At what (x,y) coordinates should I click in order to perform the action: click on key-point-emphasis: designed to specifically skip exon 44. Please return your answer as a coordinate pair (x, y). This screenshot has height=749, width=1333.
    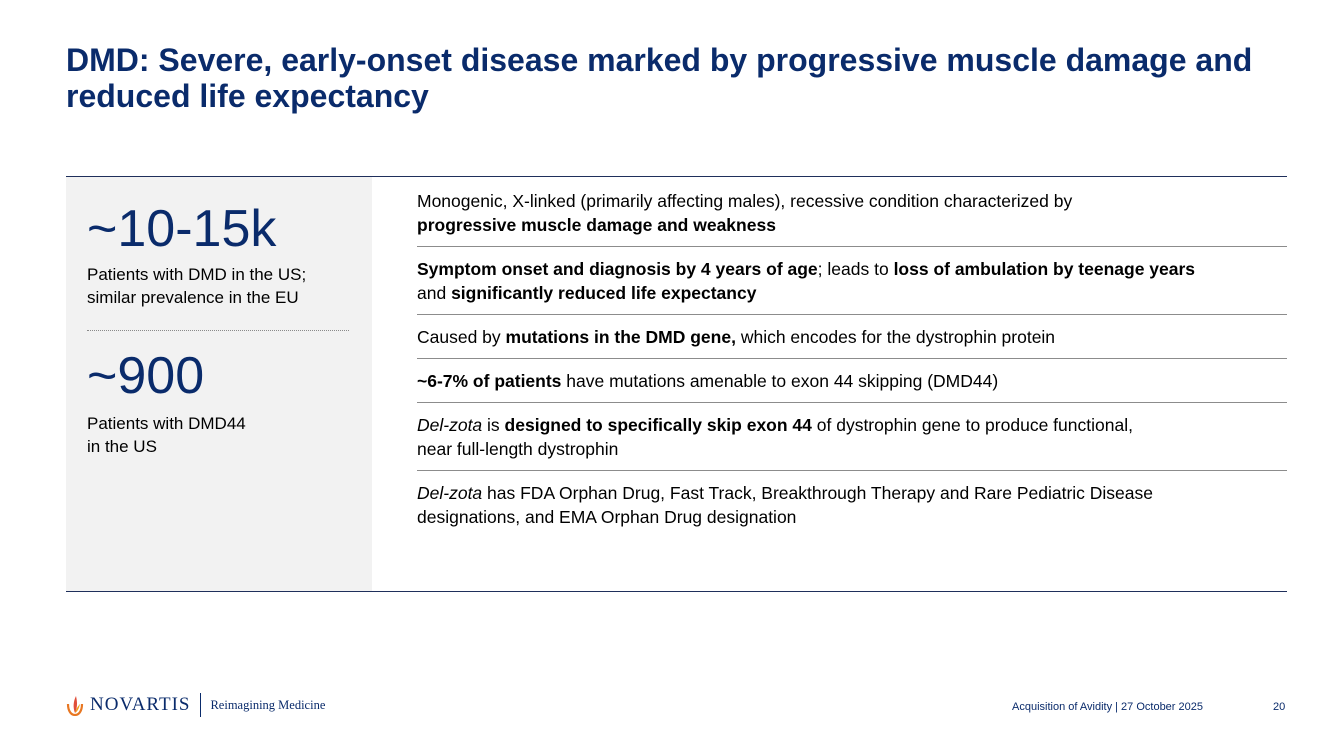
    Looking at the image, I should click on (658, 425).